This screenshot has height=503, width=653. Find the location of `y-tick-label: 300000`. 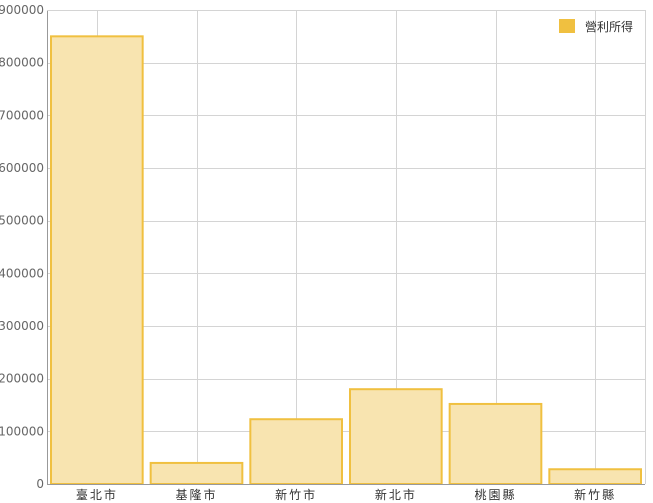

y-tick-label: 300000 is located at coordinates (22, 326).